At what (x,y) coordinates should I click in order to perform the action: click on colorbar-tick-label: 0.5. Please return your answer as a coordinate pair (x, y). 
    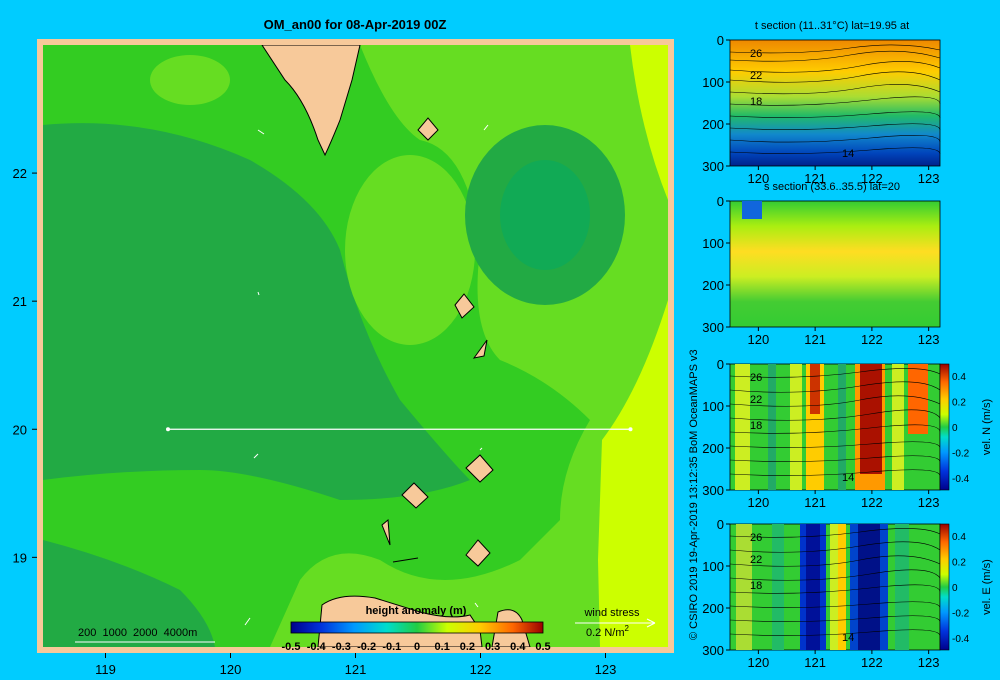
    Looking at the image, I should click on (542, 647).